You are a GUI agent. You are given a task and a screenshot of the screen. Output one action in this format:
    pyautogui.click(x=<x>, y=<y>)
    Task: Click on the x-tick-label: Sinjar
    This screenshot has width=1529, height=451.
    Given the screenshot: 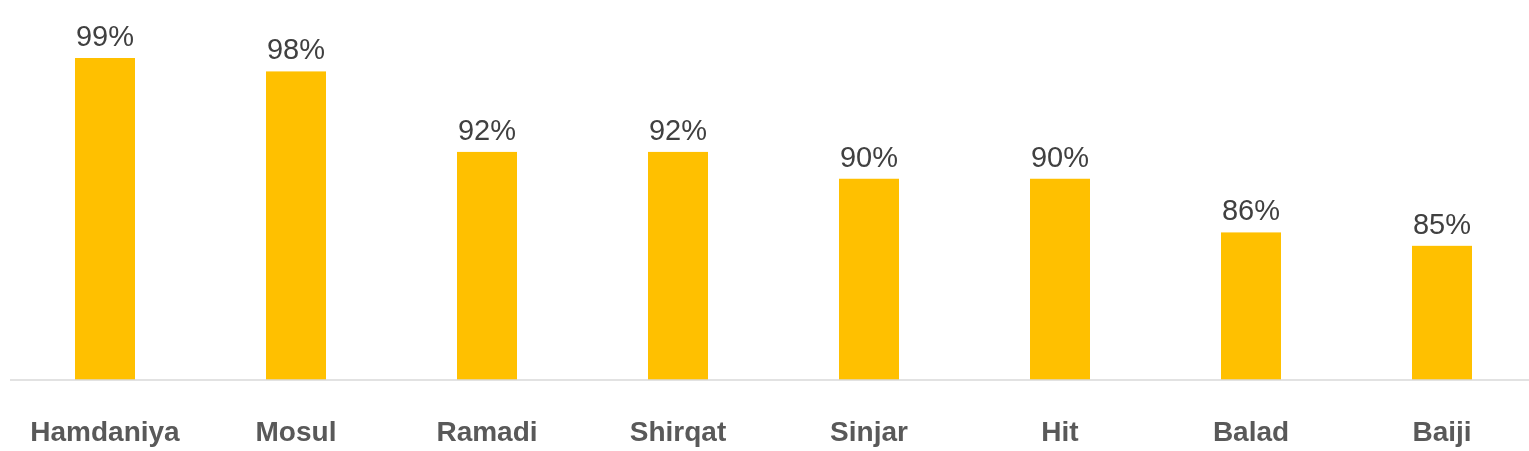 What is the action you would take?
    pyautogui.click(x=869, y=431)
    